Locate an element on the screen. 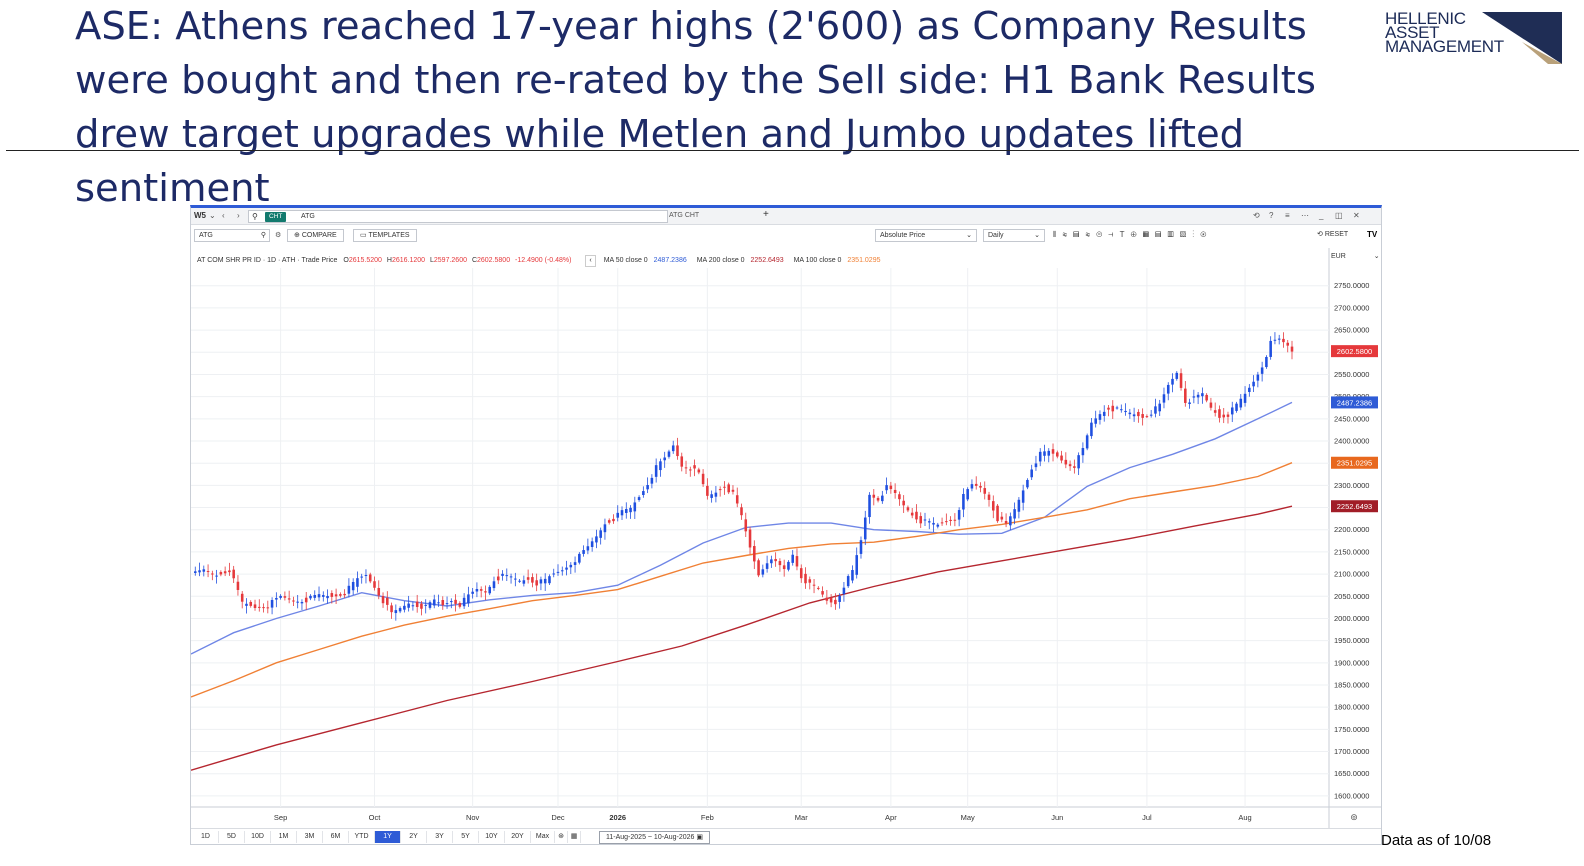  price-mode-select: Absolute Price ⌄ is located at coordinates (926, 235).